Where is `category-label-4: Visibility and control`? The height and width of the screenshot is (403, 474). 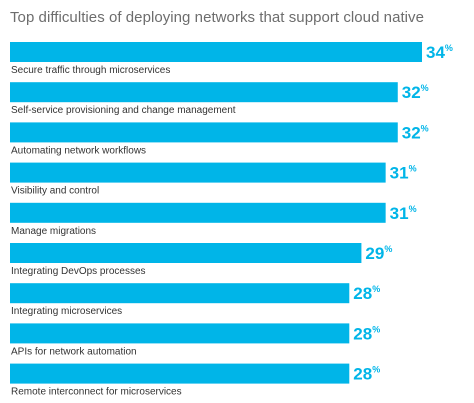
category-label-4: Visibility and control is located at coordinates (55, 191).